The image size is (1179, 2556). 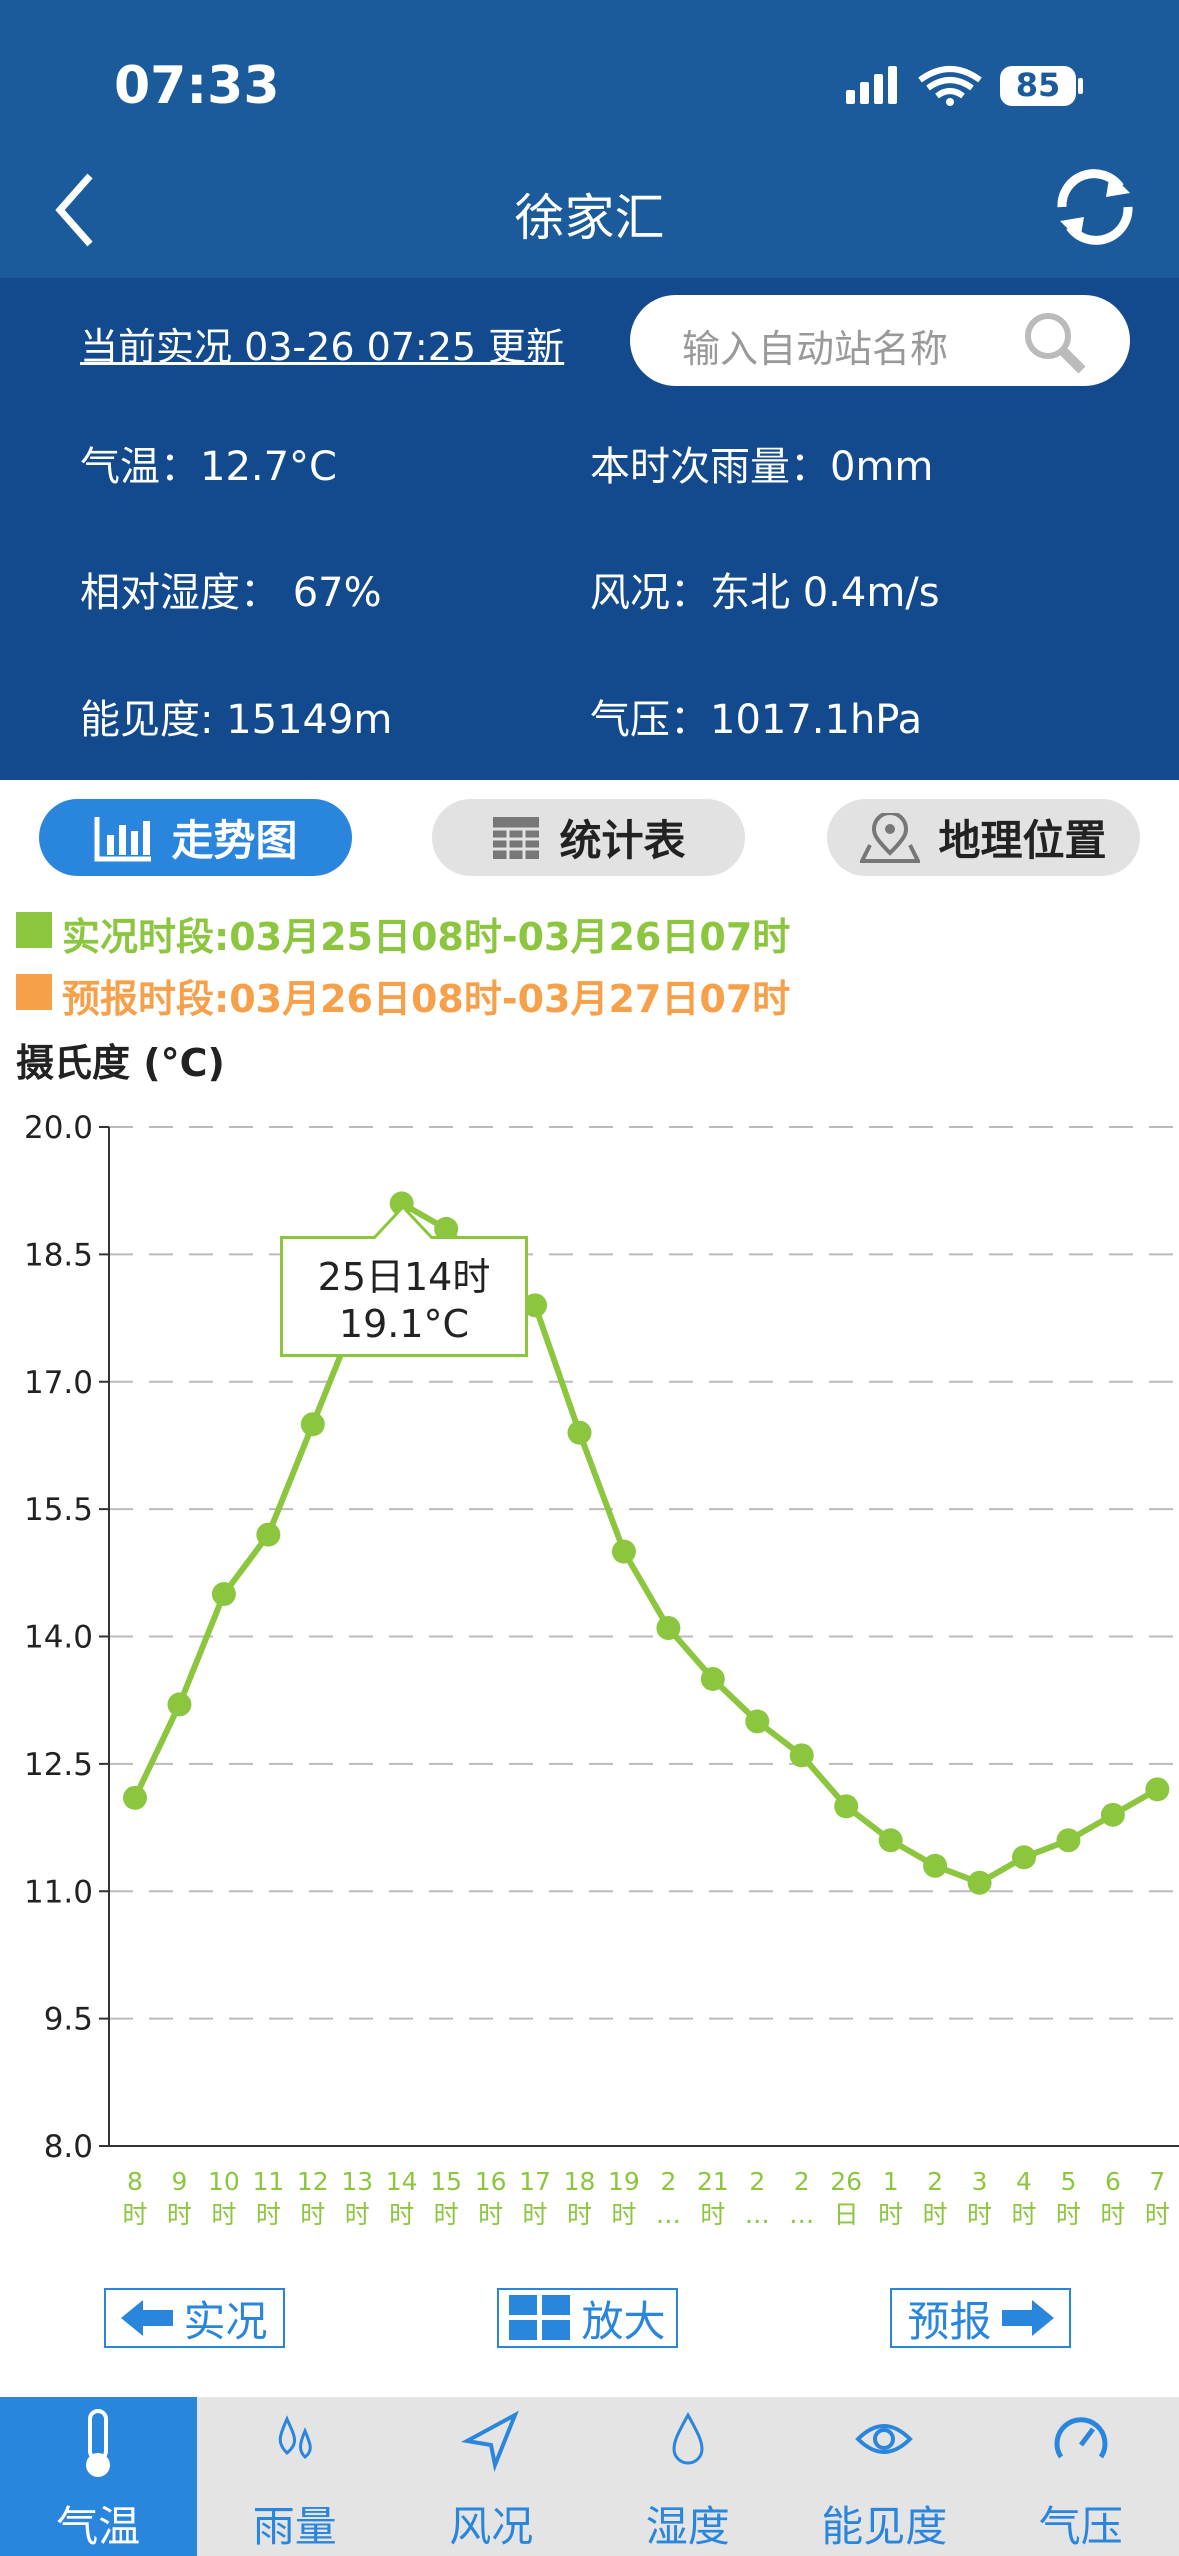 I want to click on humidity: 相对湿度： 67%, so click(x=231, y=593).